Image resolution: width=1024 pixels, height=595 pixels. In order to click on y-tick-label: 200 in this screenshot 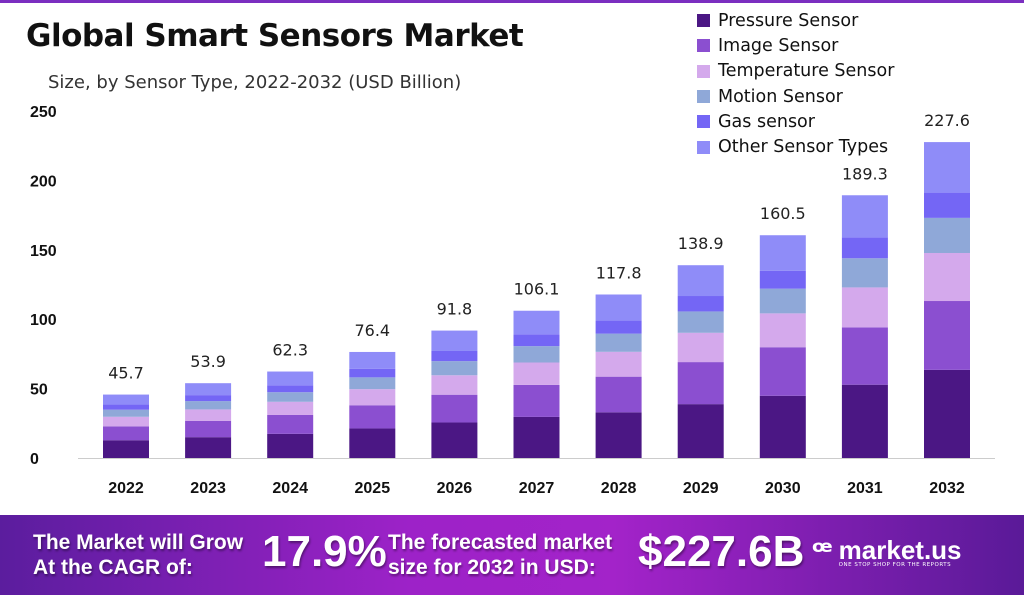, I will do `click(43, 181)`.